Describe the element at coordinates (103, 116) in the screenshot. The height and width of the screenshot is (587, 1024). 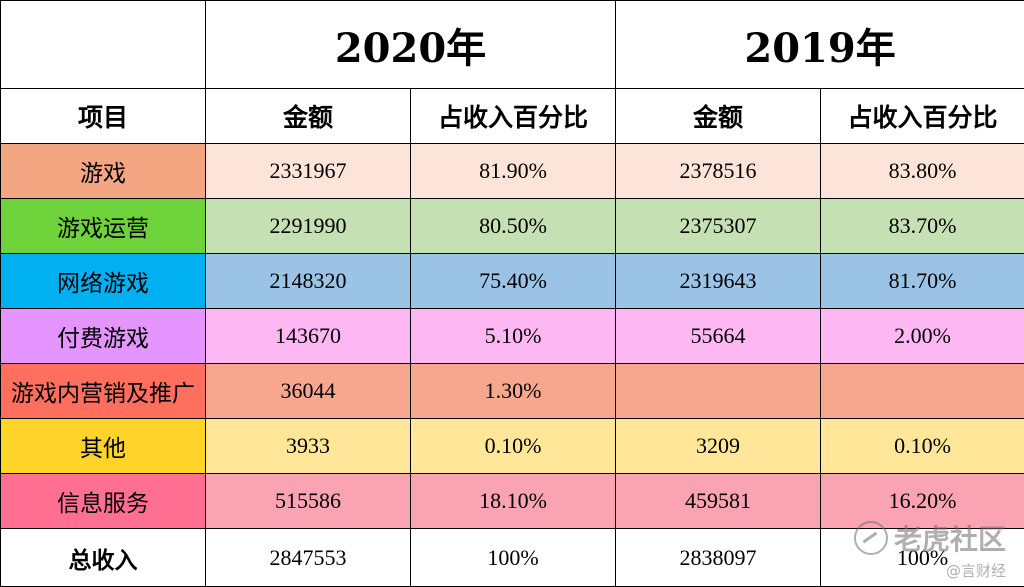
I see `item-header: 项目` at that location.